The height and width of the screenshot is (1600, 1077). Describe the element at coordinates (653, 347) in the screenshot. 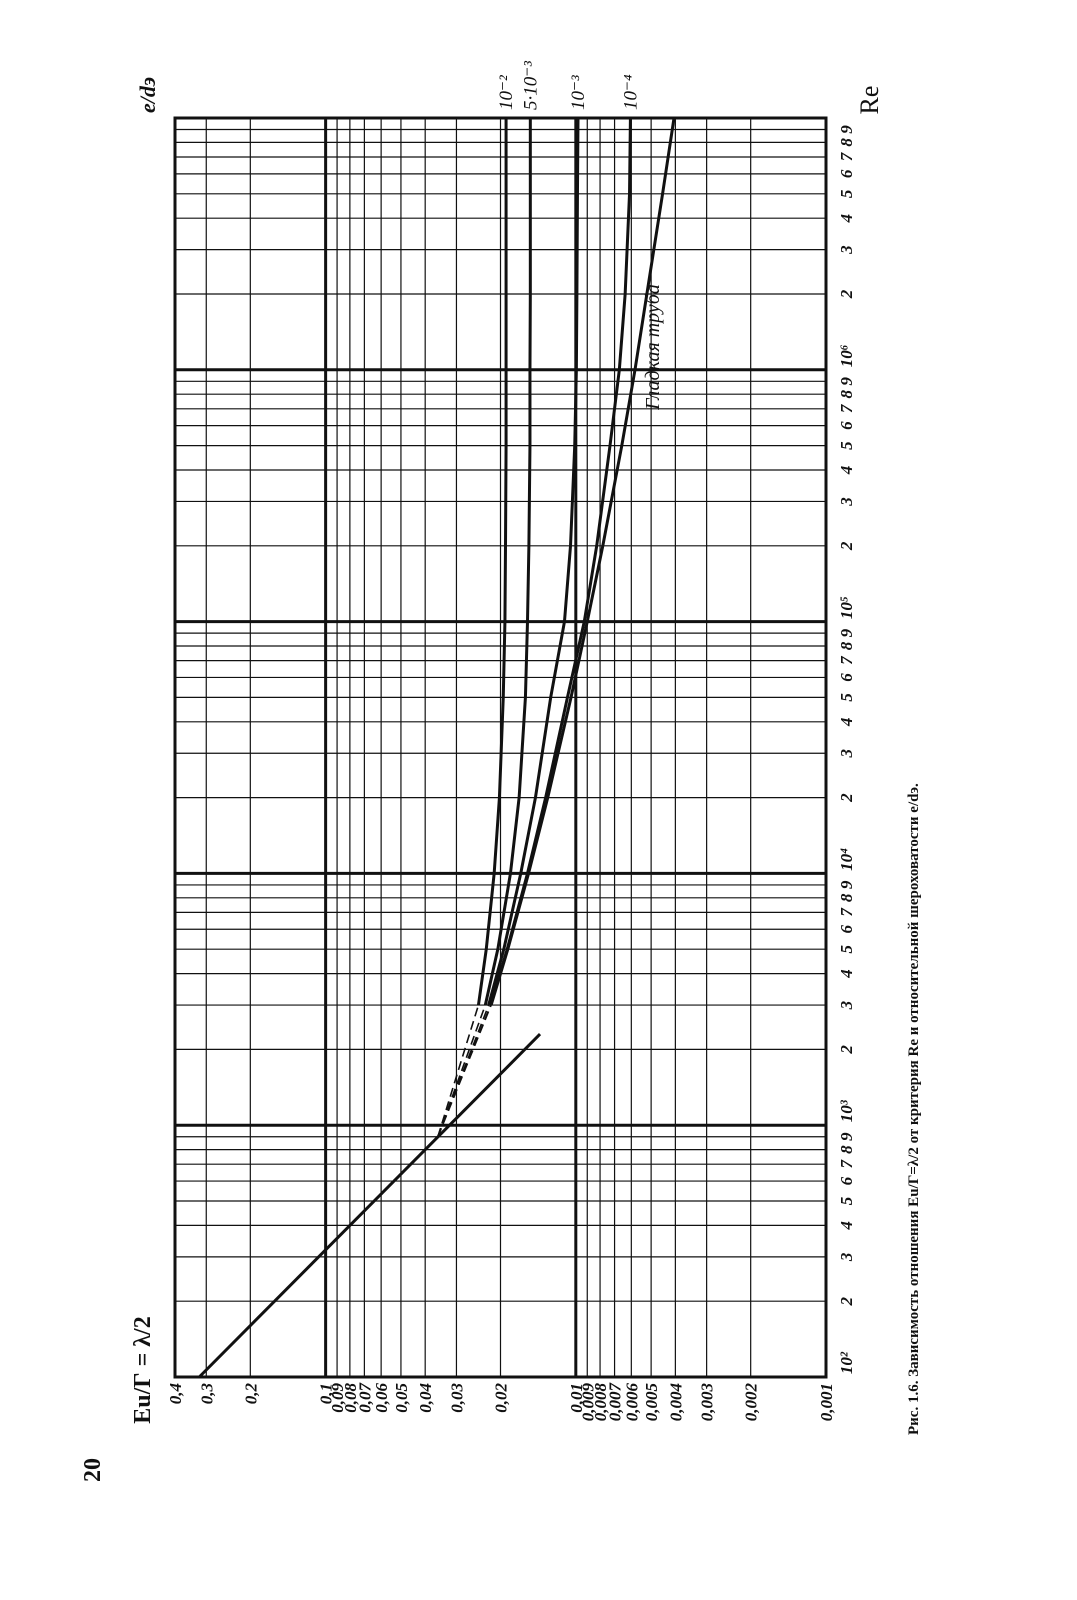

I see `series-label: Гладкая труба` at that location.